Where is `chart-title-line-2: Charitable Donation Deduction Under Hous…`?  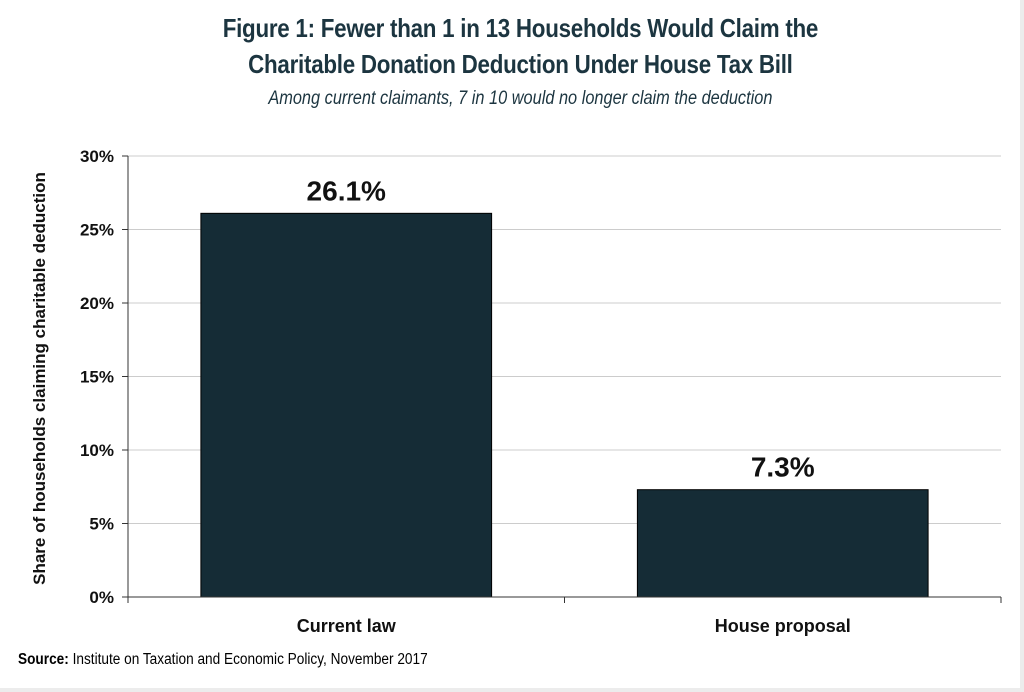 chart-title-line-2: Charitable Donation Deduction Under Hous… is located at coordinates (520, 64).